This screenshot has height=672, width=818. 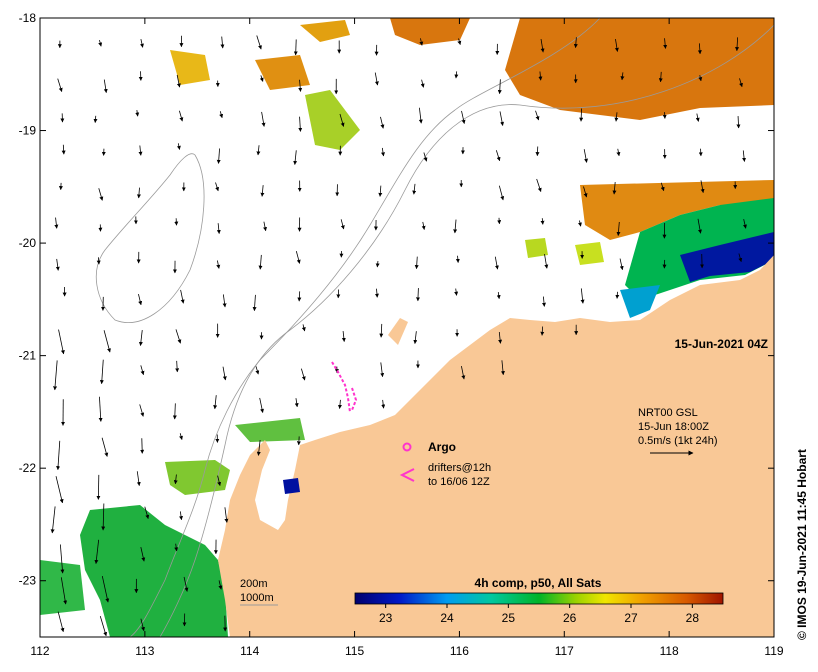 I want to click on lon-tick-label: 114, so click(x=249, y=651).